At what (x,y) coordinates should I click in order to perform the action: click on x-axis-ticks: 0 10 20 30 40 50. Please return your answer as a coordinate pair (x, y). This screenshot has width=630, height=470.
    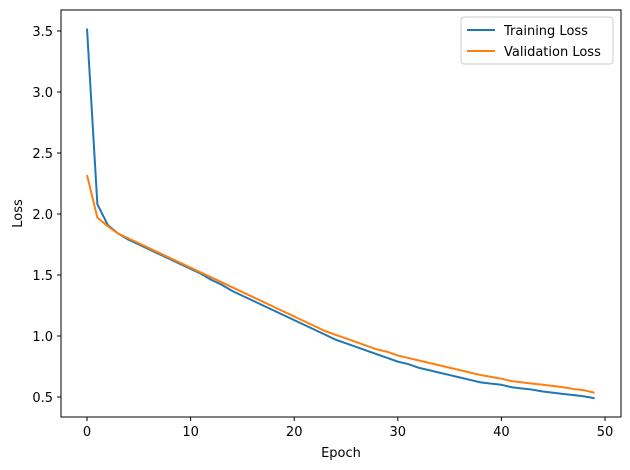
    Looking at the image, I should click on (348, 428).